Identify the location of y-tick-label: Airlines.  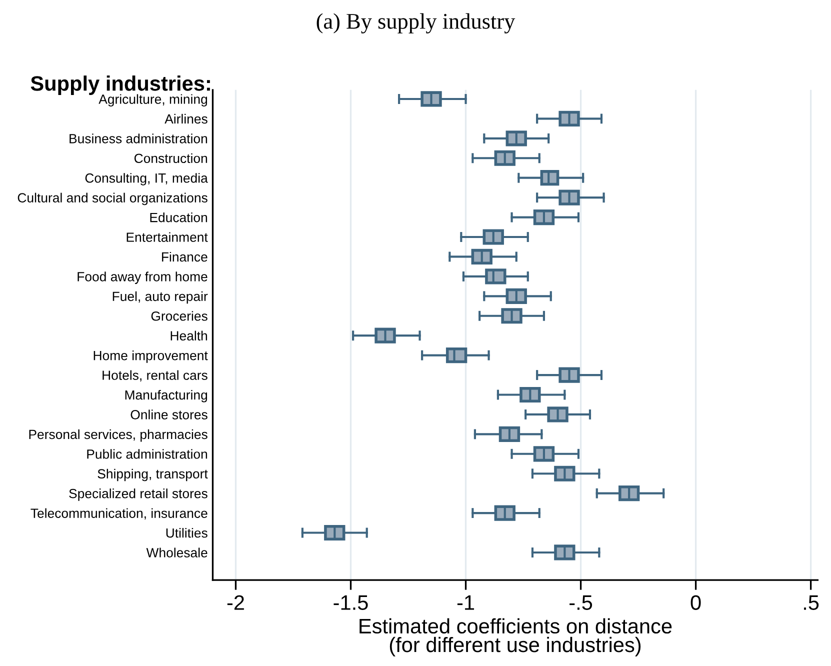
(186, 119).